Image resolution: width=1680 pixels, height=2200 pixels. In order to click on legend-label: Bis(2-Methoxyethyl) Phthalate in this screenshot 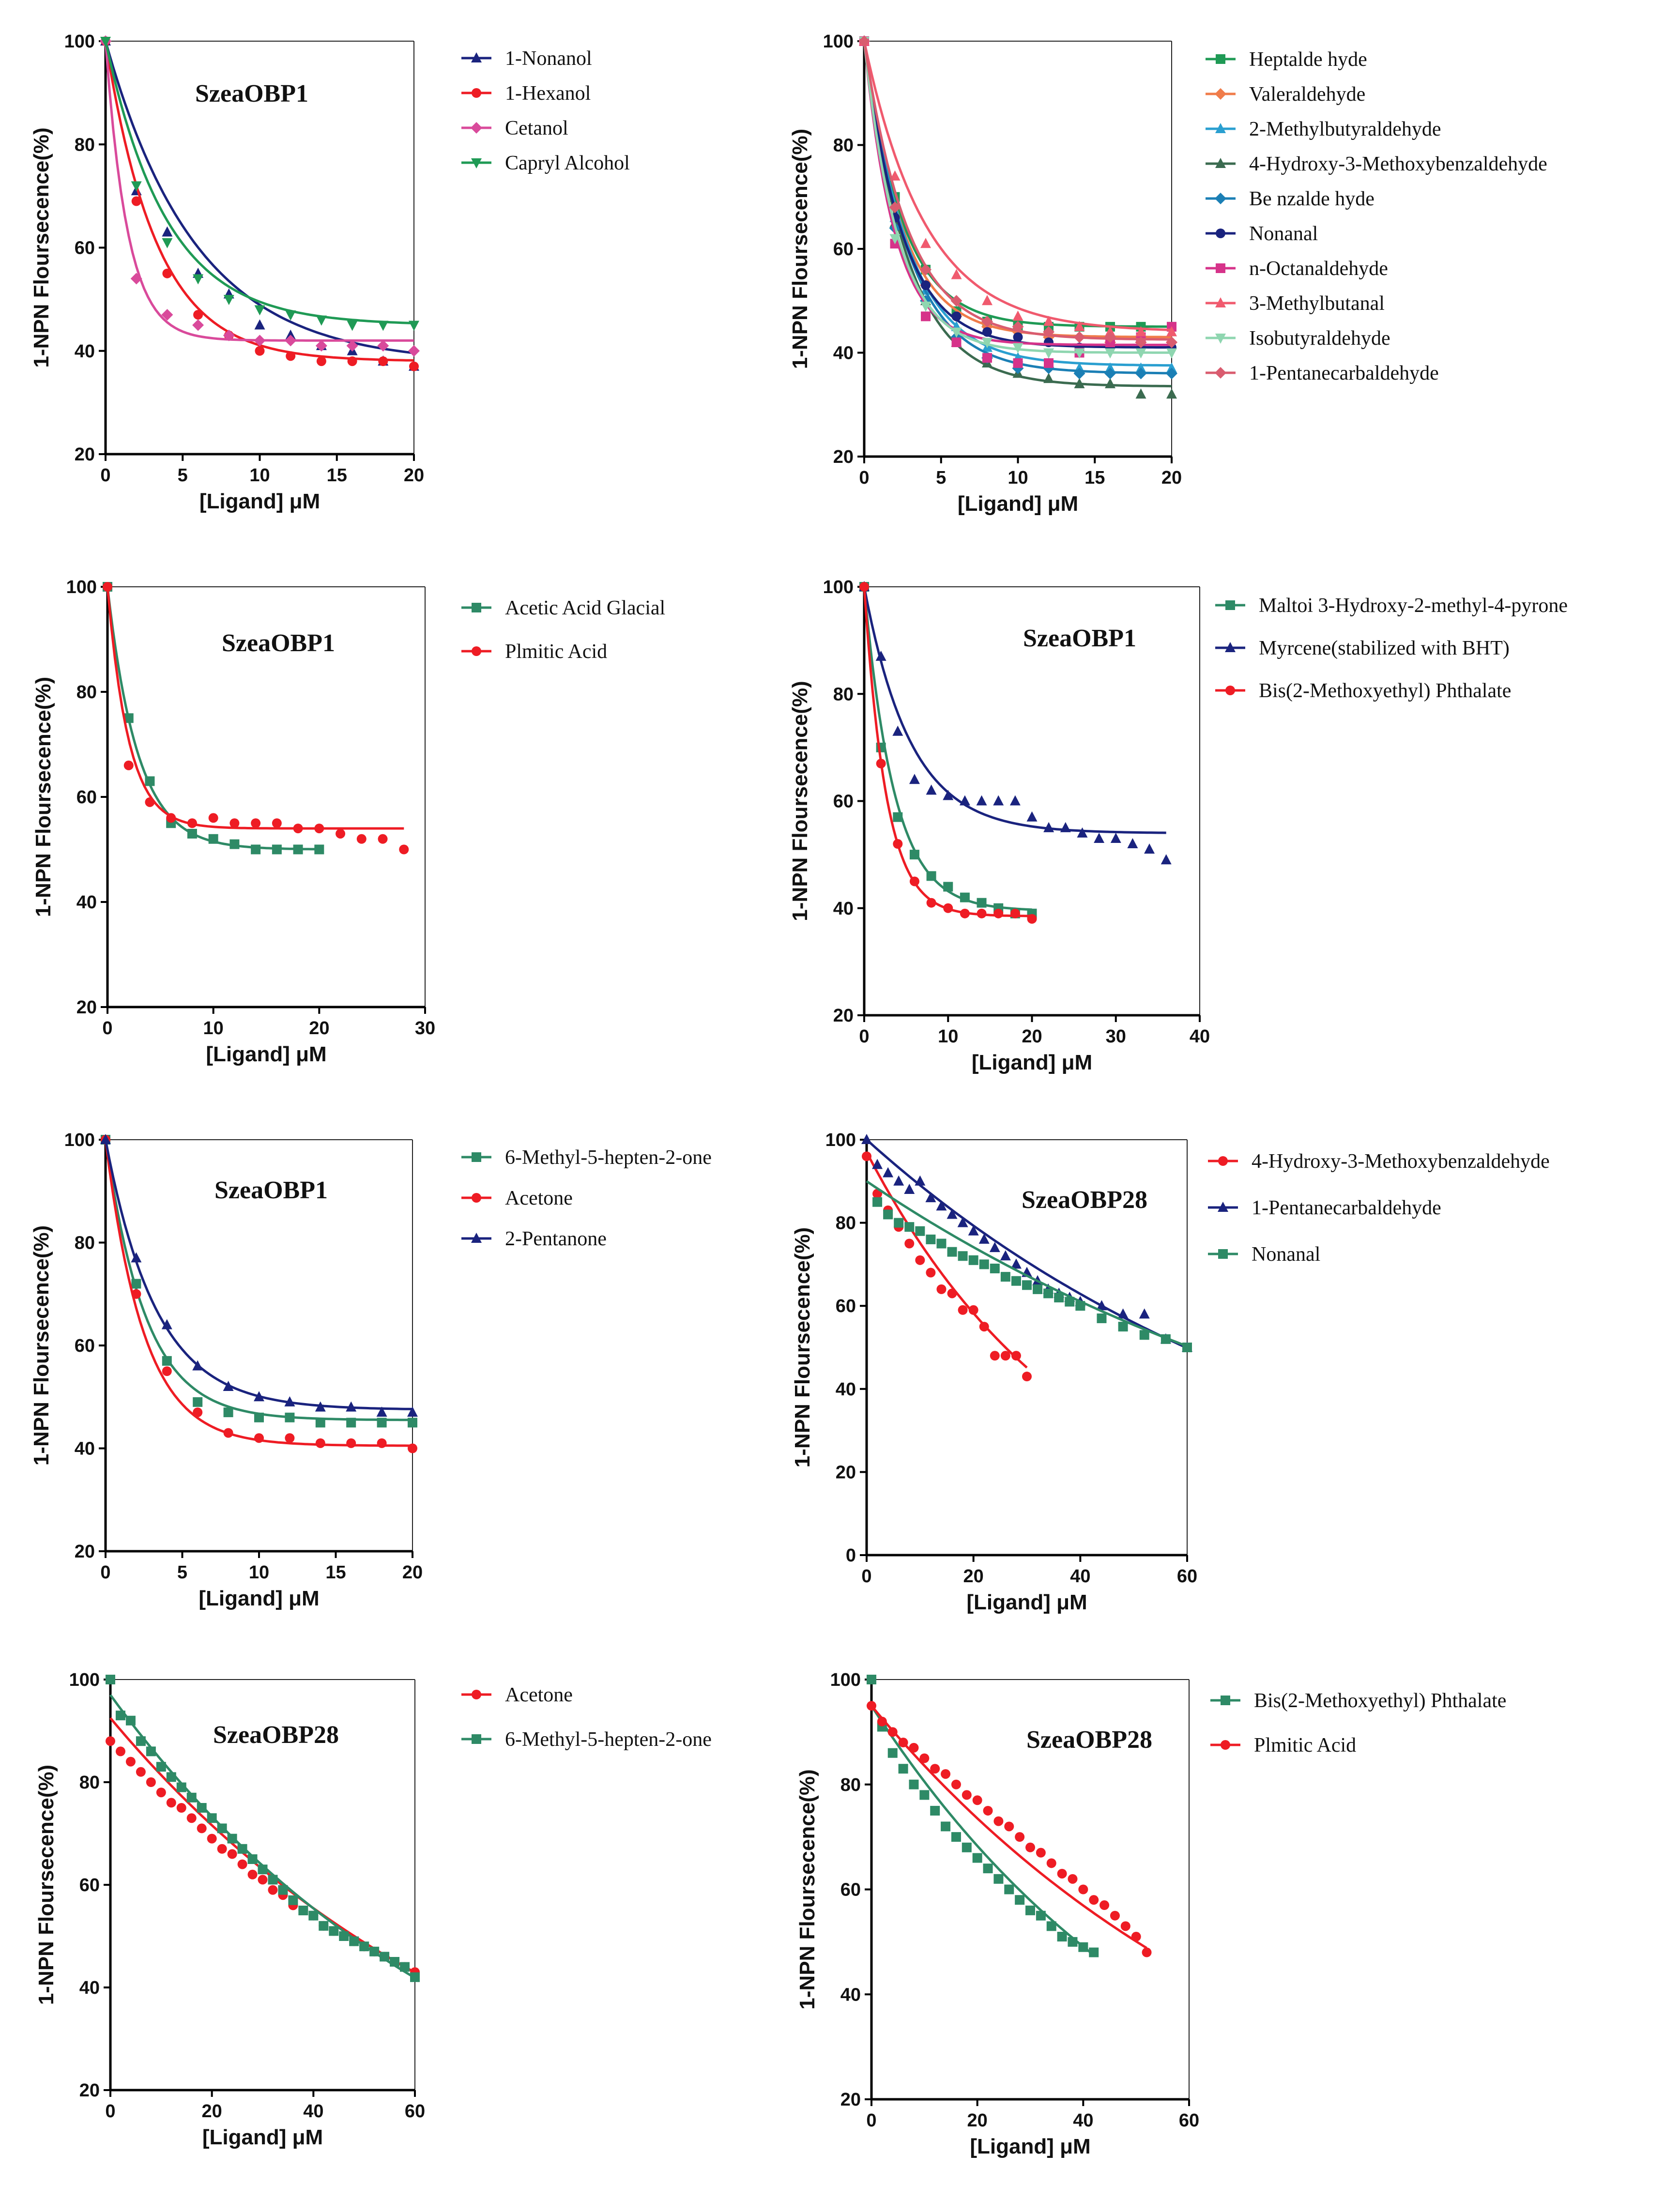, I will do `click(1385, 691)`.